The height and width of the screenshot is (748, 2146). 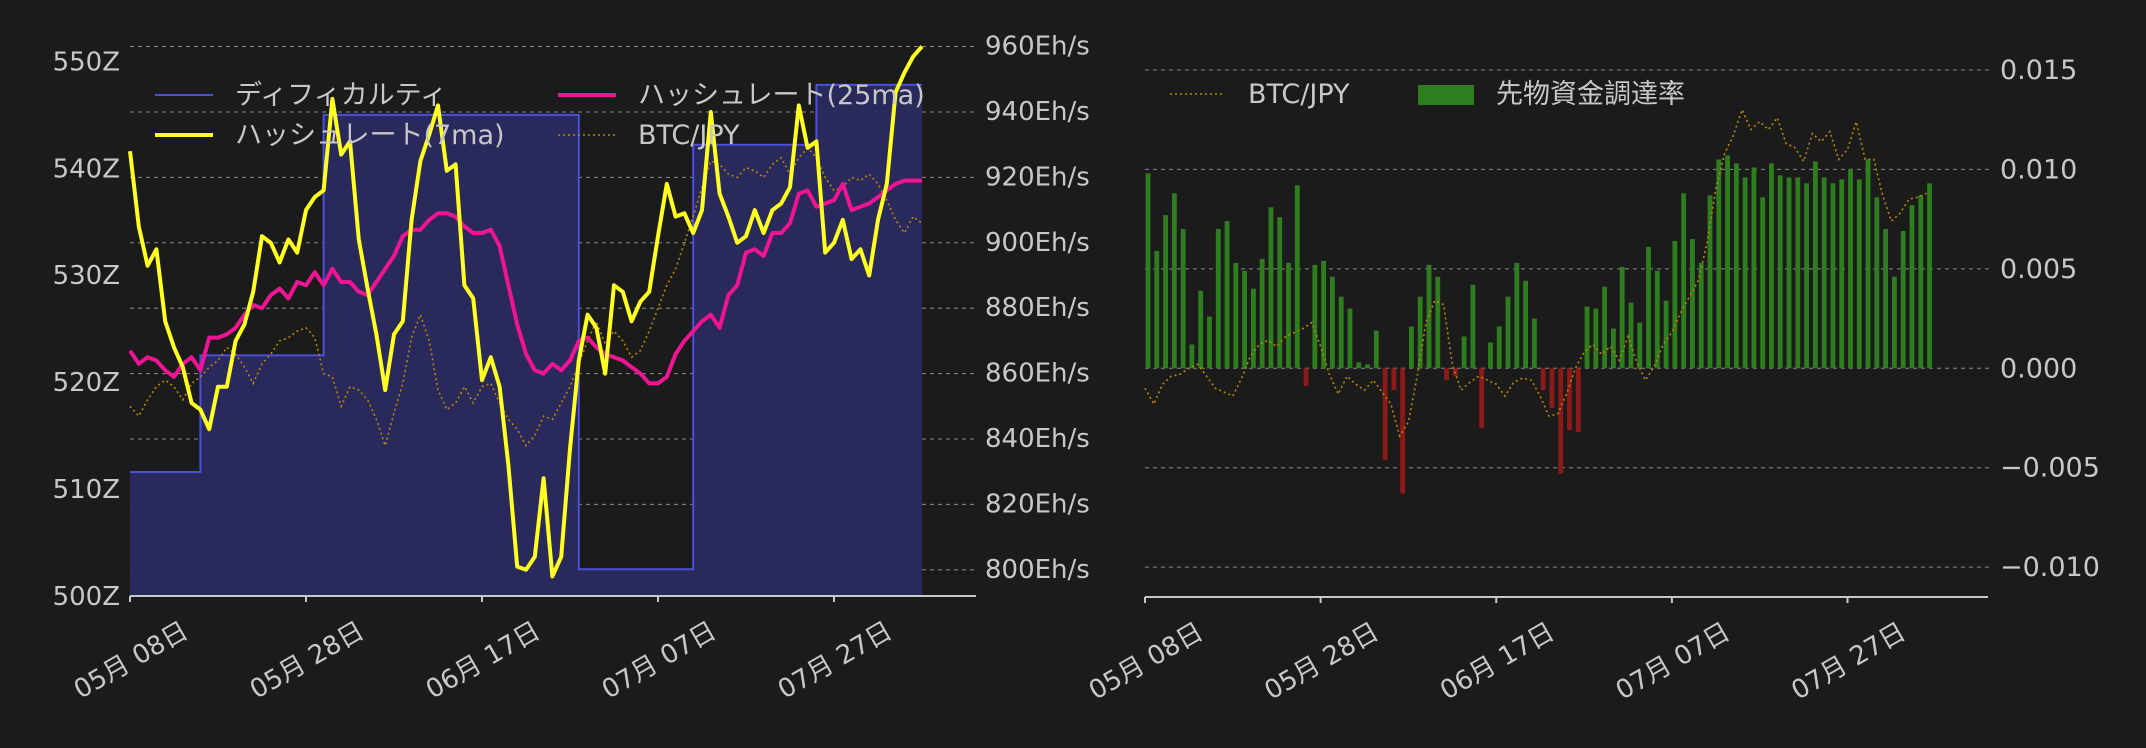 I want to click on legend-label: ハッシュレート(25ma), so click(x=781, y=95).